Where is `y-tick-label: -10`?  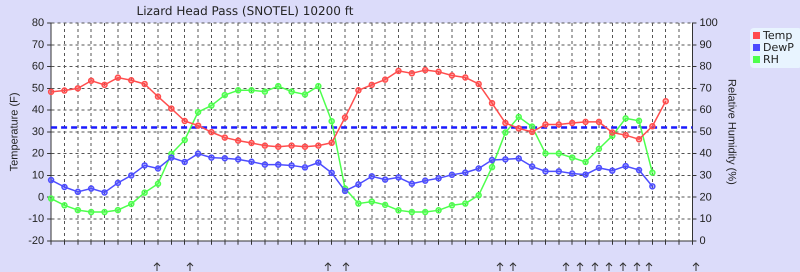
y-tick-label: -10 is located at coordinates (36, 219).